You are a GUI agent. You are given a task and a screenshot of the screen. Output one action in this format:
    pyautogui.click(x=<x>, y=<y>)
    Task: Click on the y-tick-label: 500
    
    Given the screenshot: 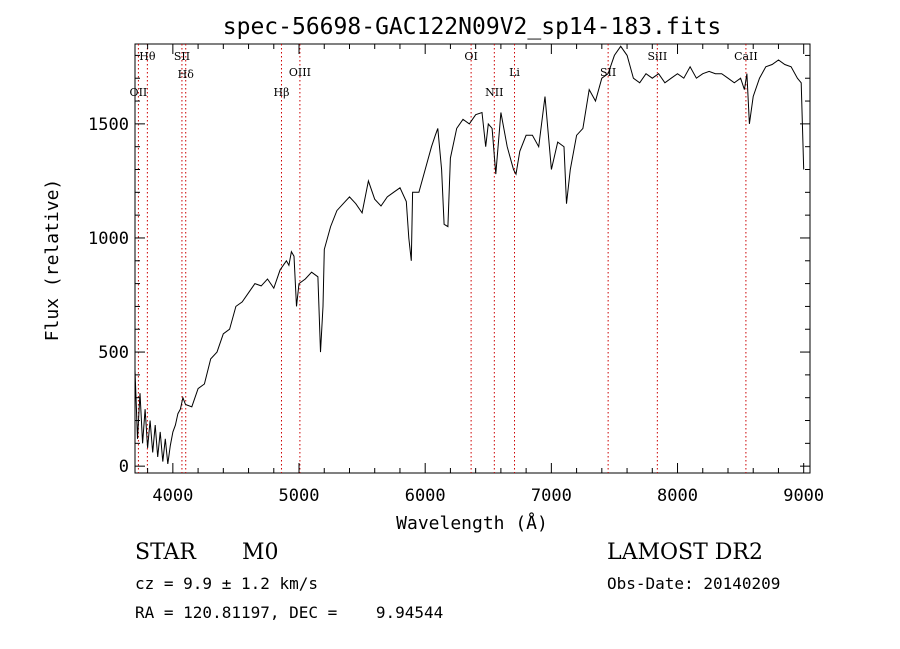 What is the action you would take?
    pyautogui.click(x=113, y=353)
    